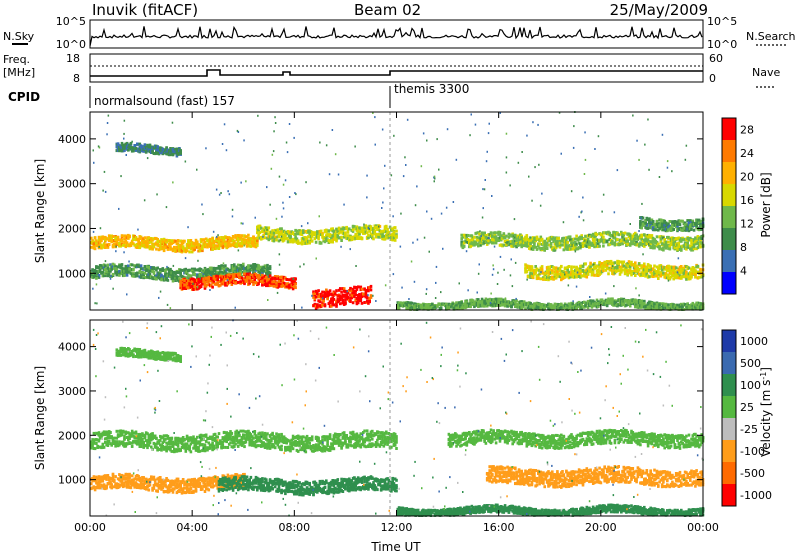 The image size is (800, 554). What do you see at coordinates (16, 59) in the screenshot?
I see `freq-label-1: Freq.` at bounding box center [16, 59].